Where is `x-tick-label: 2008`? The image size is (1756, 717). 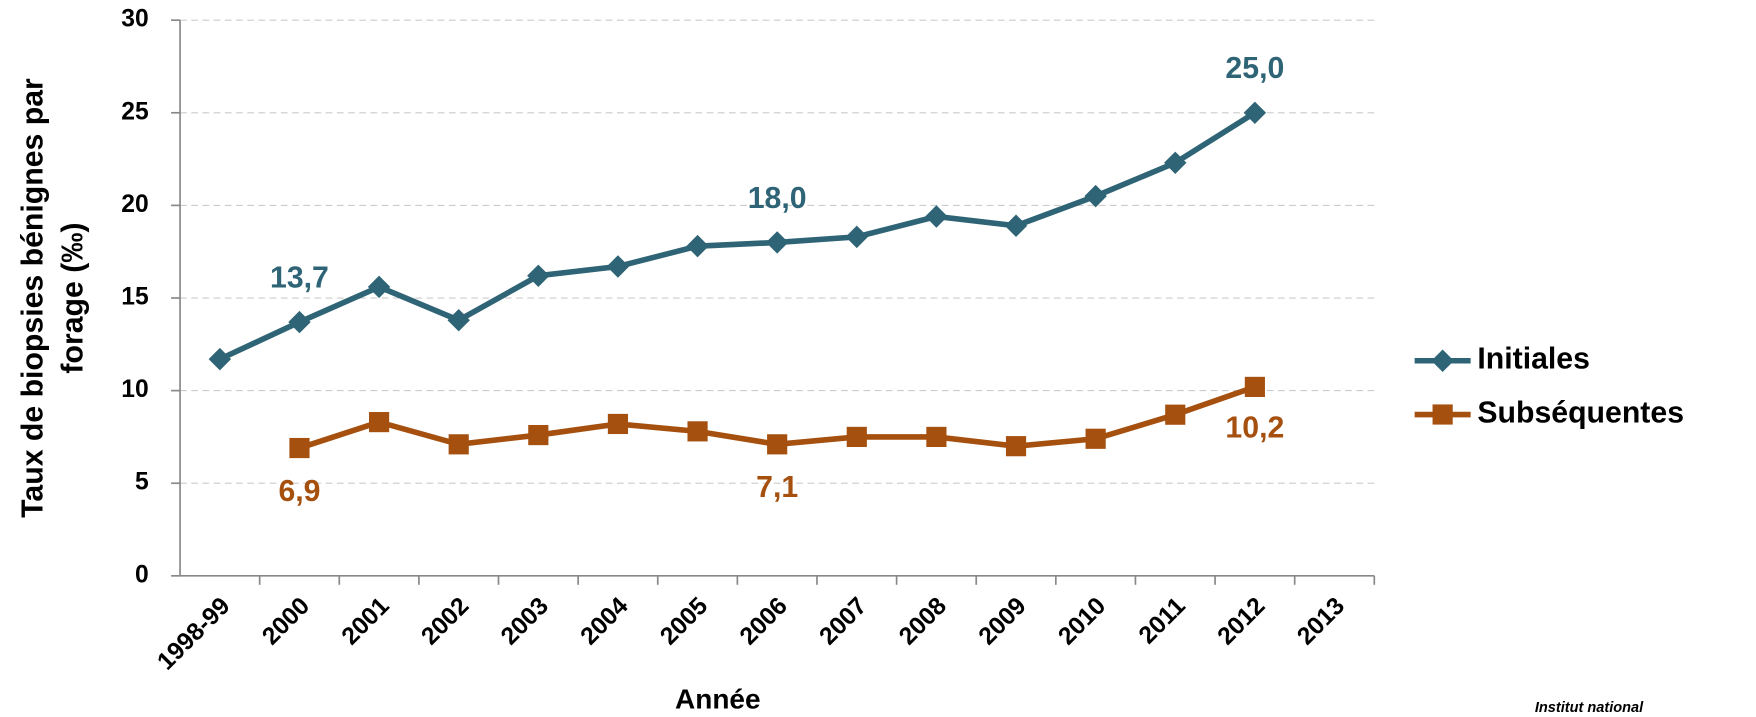
x-tick-label: 2008 is located at coordinates (923, 621).